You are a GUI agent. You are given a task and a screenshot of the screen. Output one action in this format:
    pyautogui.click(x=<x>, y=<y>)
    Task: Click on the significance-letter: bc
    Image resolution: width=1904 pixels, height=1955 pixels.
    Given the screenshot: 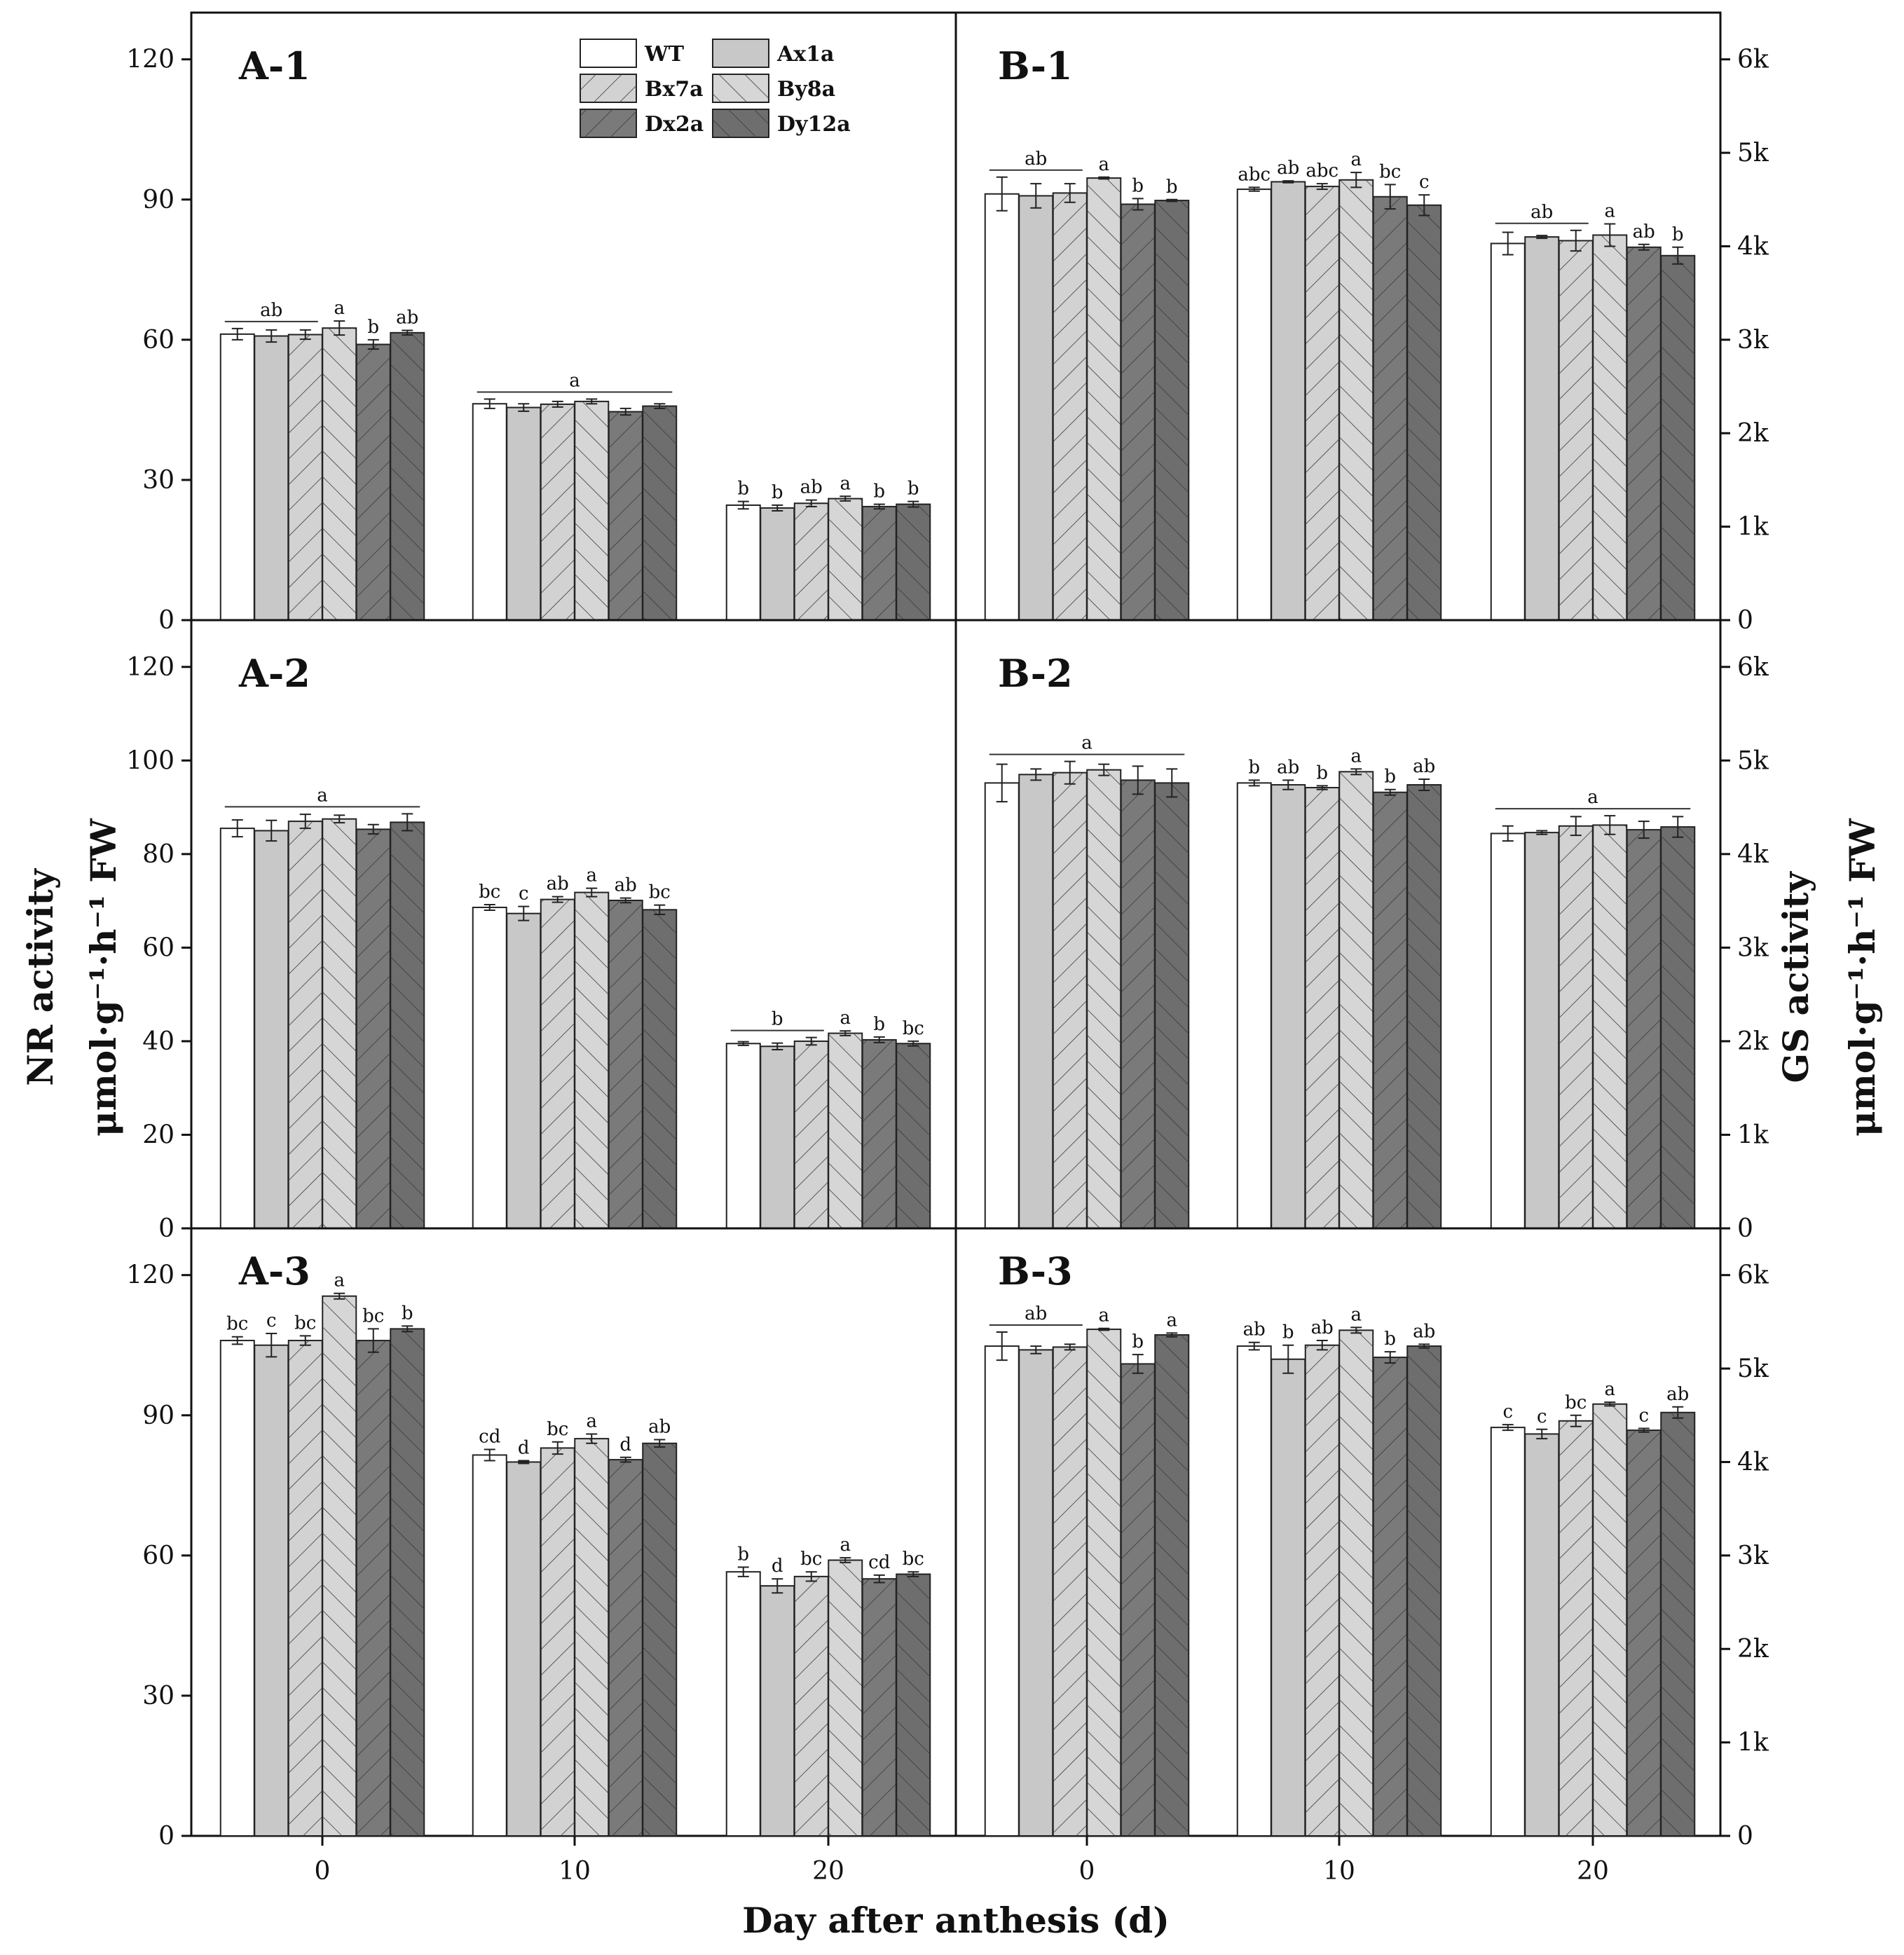 What is the action you would take?
    pyautogui.click(x=811, y=1559)
    